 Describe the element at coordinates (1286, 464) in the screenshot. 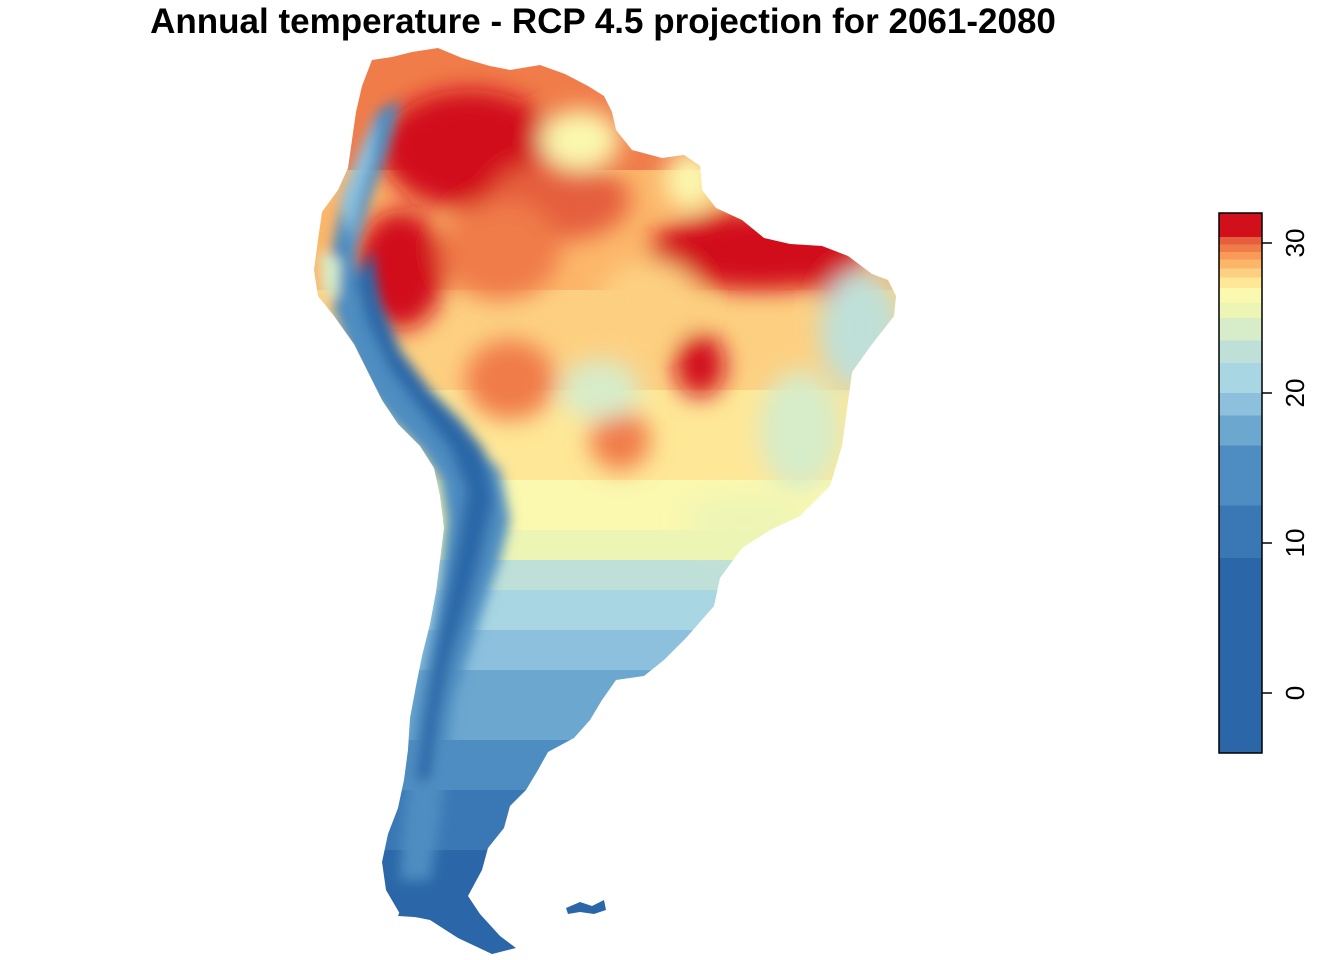

I see `legend-ticks: 0 10 20 30` at that location.